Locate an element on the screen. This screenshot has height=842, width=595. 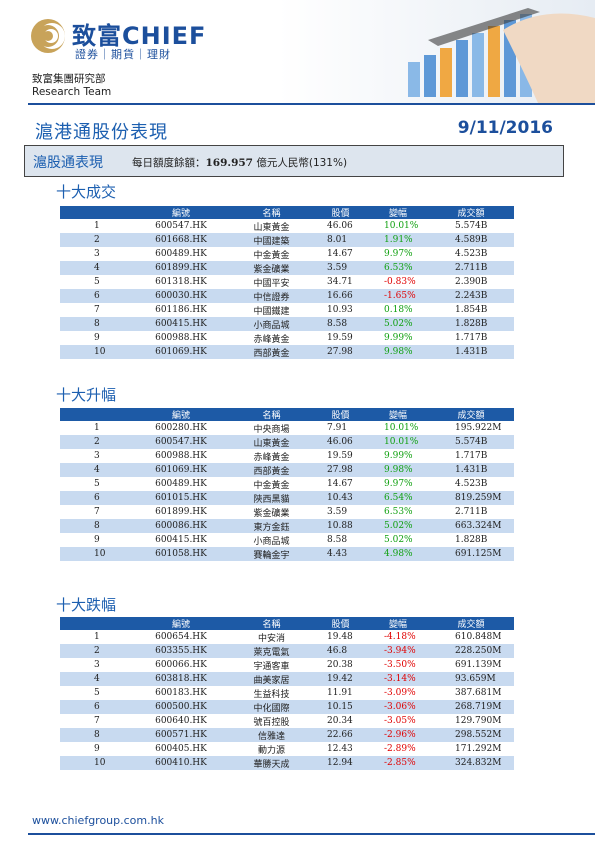
change-cell: 6.54% is located at coordinates (398, 498).